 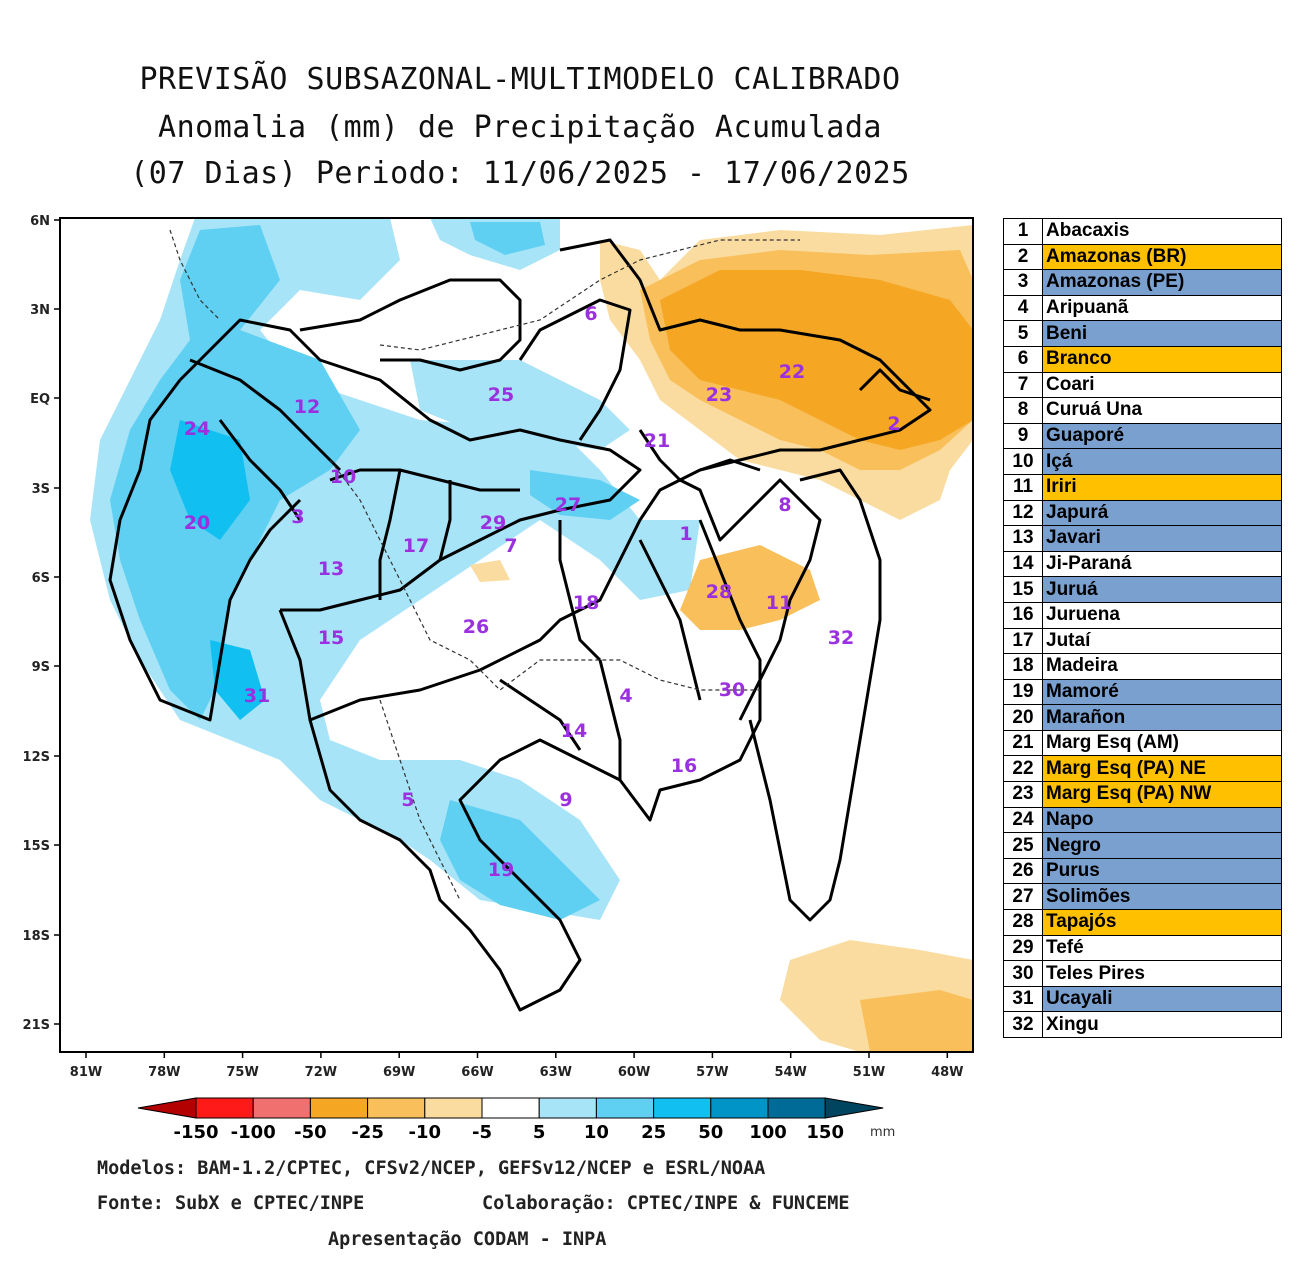 I want to click on legend-number: 11, so click(x=1023, y=487).